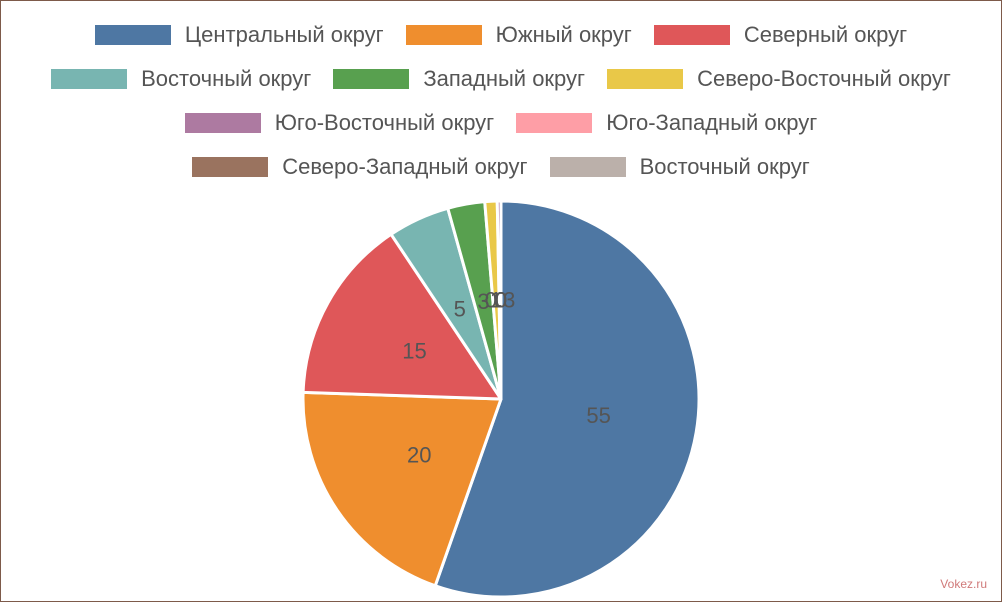 This screenshot has width=1002, height=602. I want to click on legend-label: Центральный округ, so click(284, 34).